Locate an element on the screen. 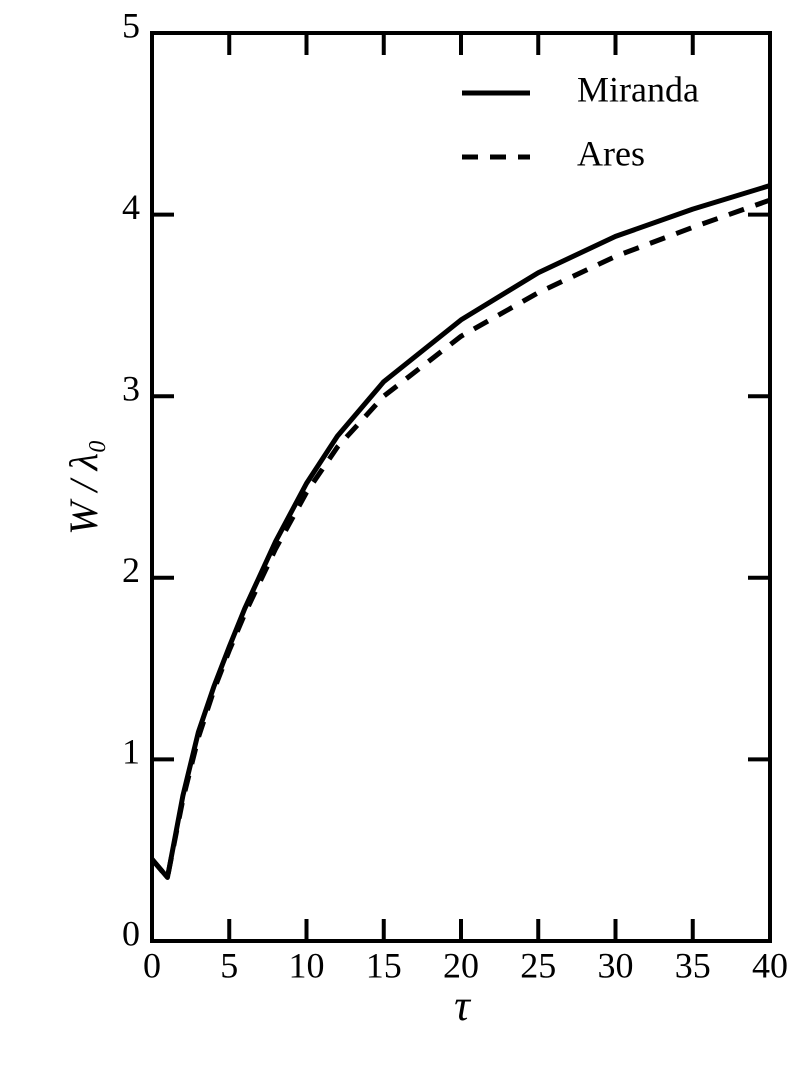 The width and height of the screenshot is (810, 1080). x-tick-label: 30 is located at coordinates (616, 965).